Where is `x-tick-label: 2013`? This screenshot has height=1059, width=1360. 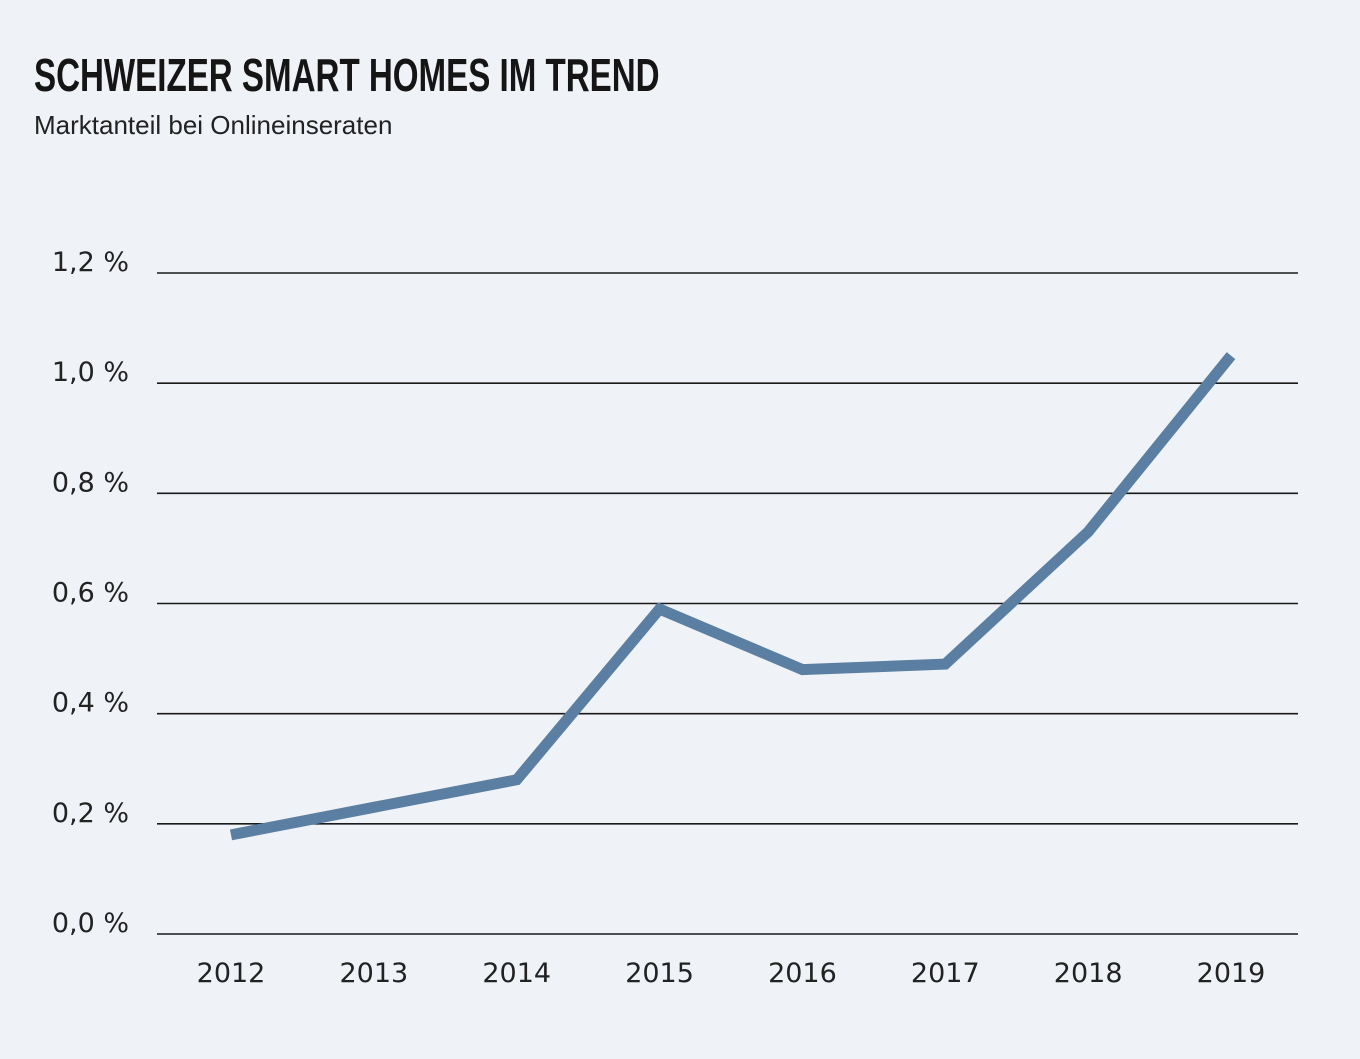
x-tick-label: 2013 is located at coordinates (373, 973).